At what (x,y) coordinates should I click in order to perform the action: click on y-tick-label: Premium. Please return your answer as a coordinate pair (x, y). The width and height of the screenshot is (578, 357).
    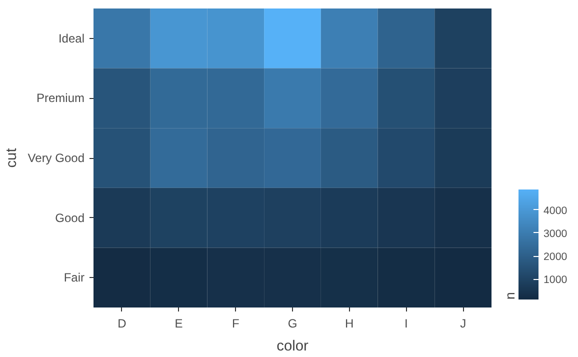
    Looking at the image, I should click on (60, 98).